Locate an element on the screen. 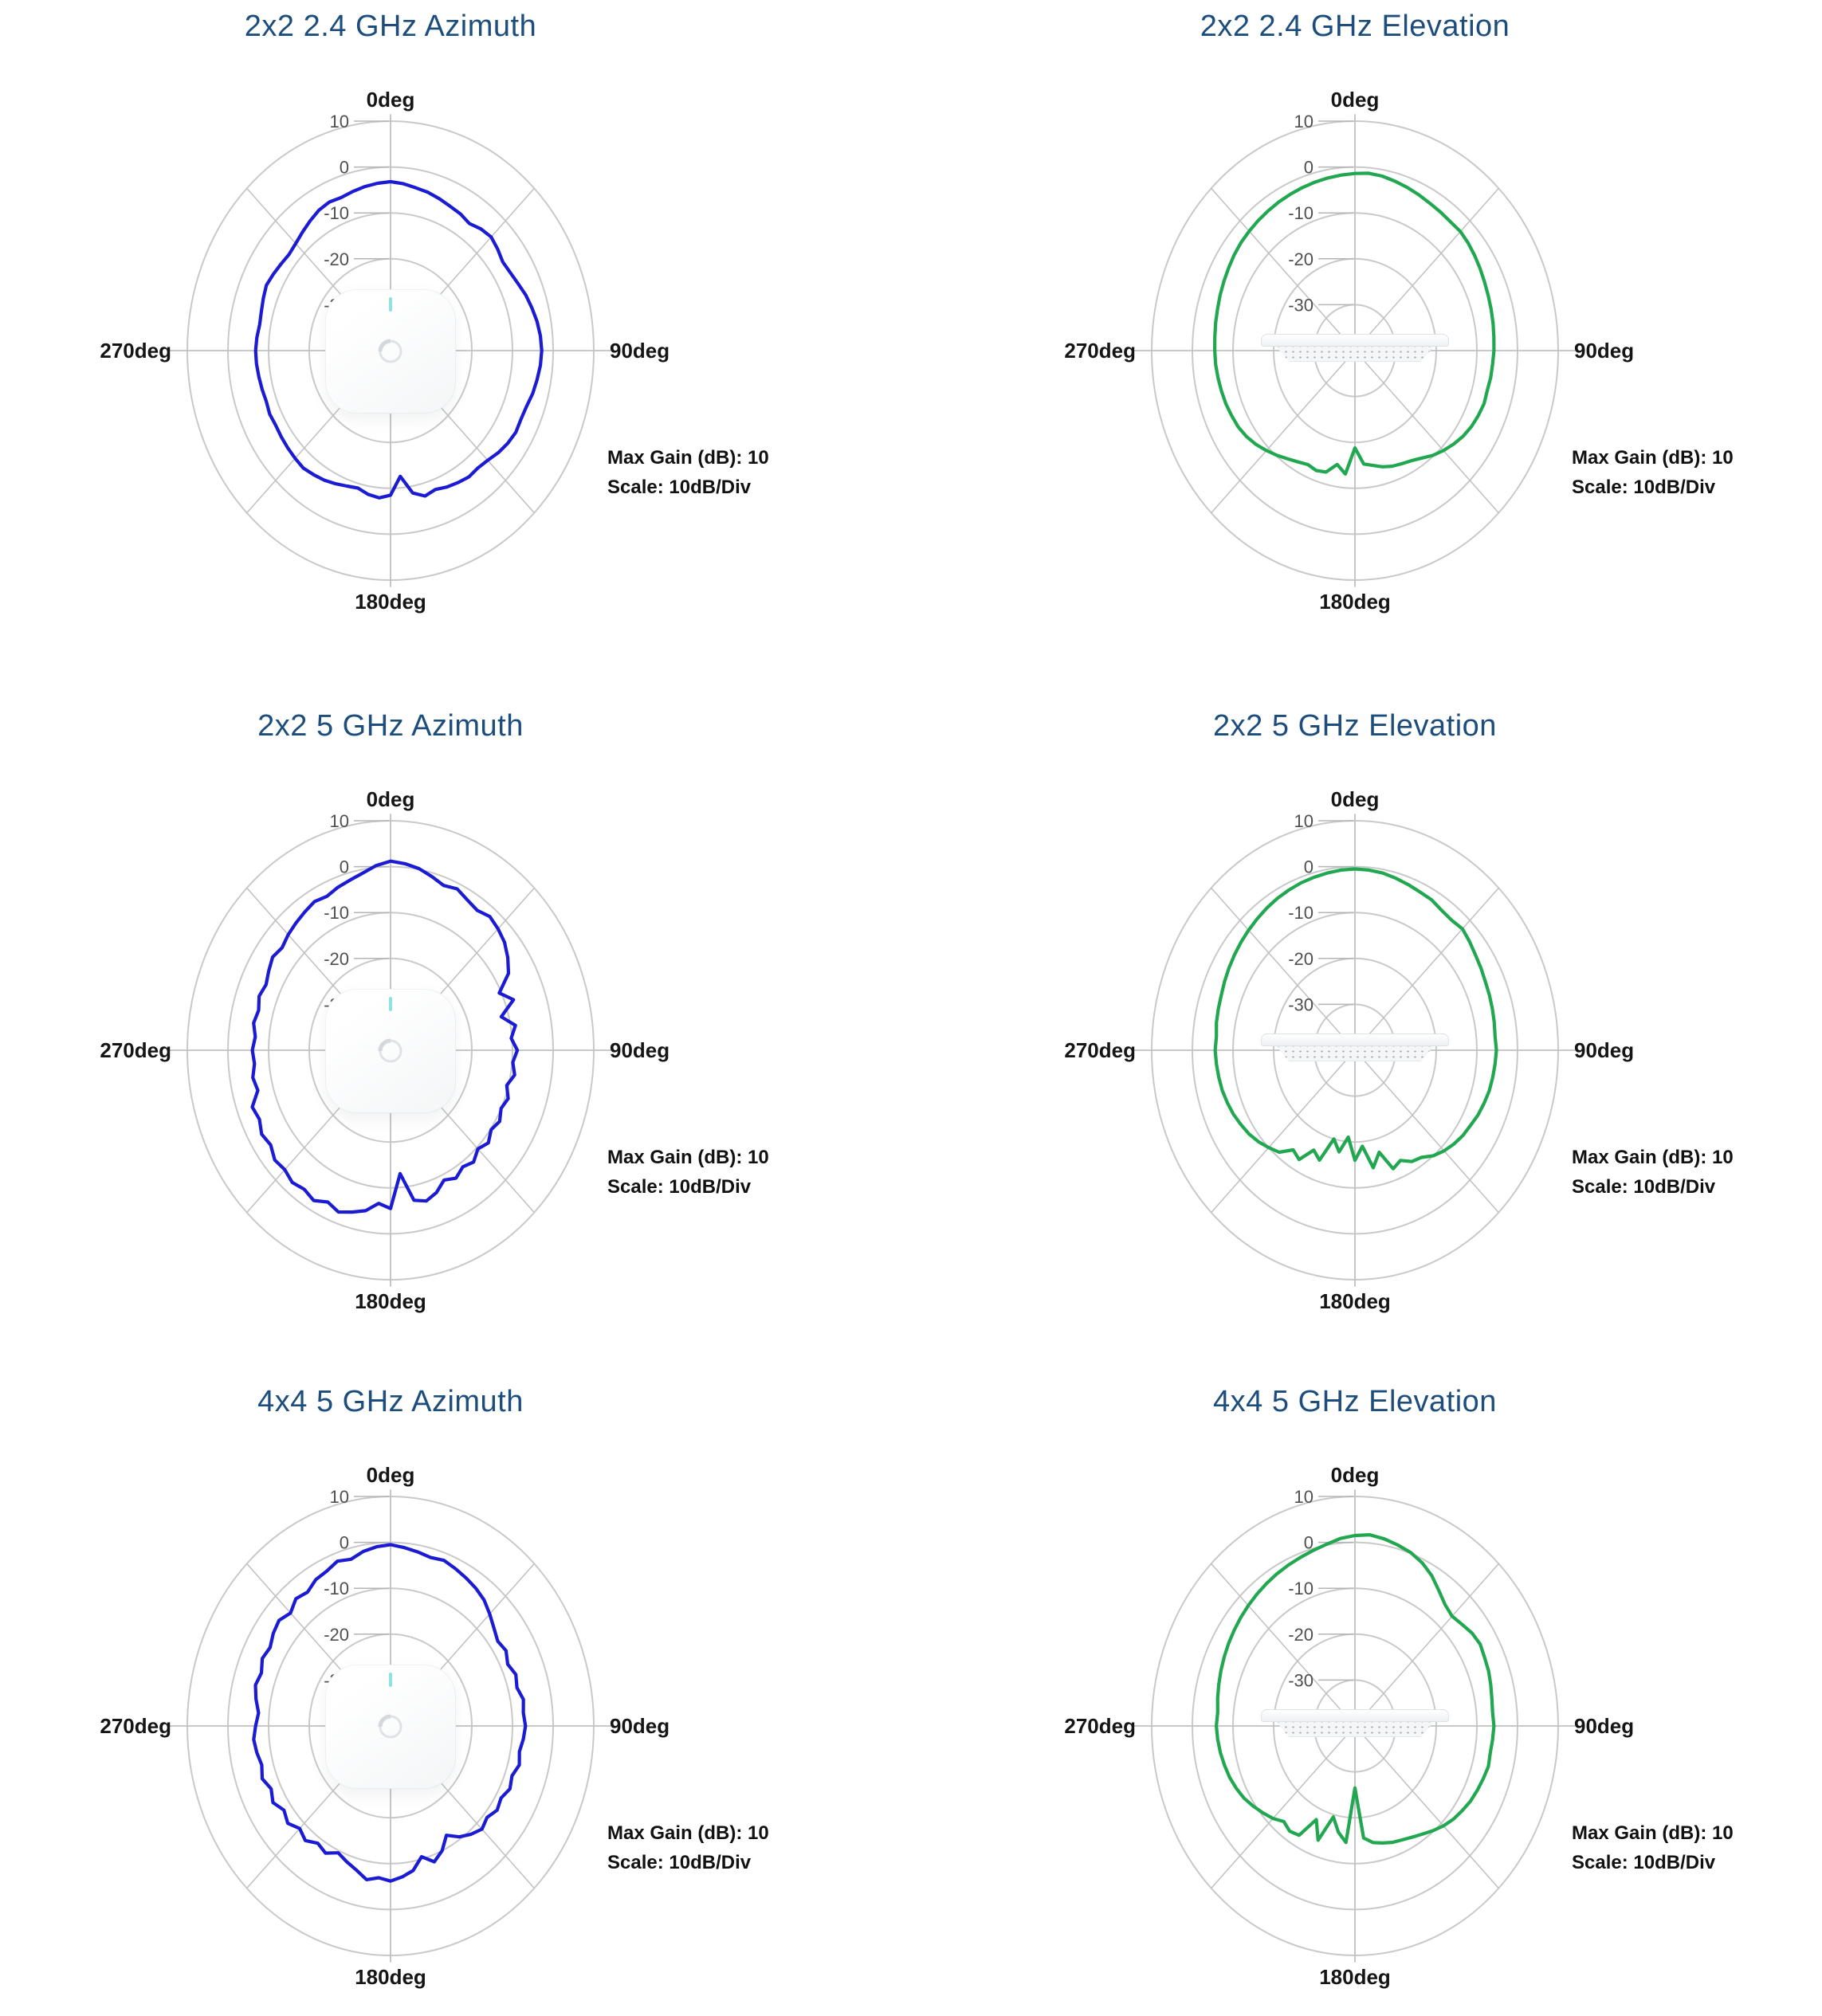 The width and height of the screenshot is (1822, 2016). chart-title: 4x4 5 GHz Azimuth is located at coordinates (390, 1401).